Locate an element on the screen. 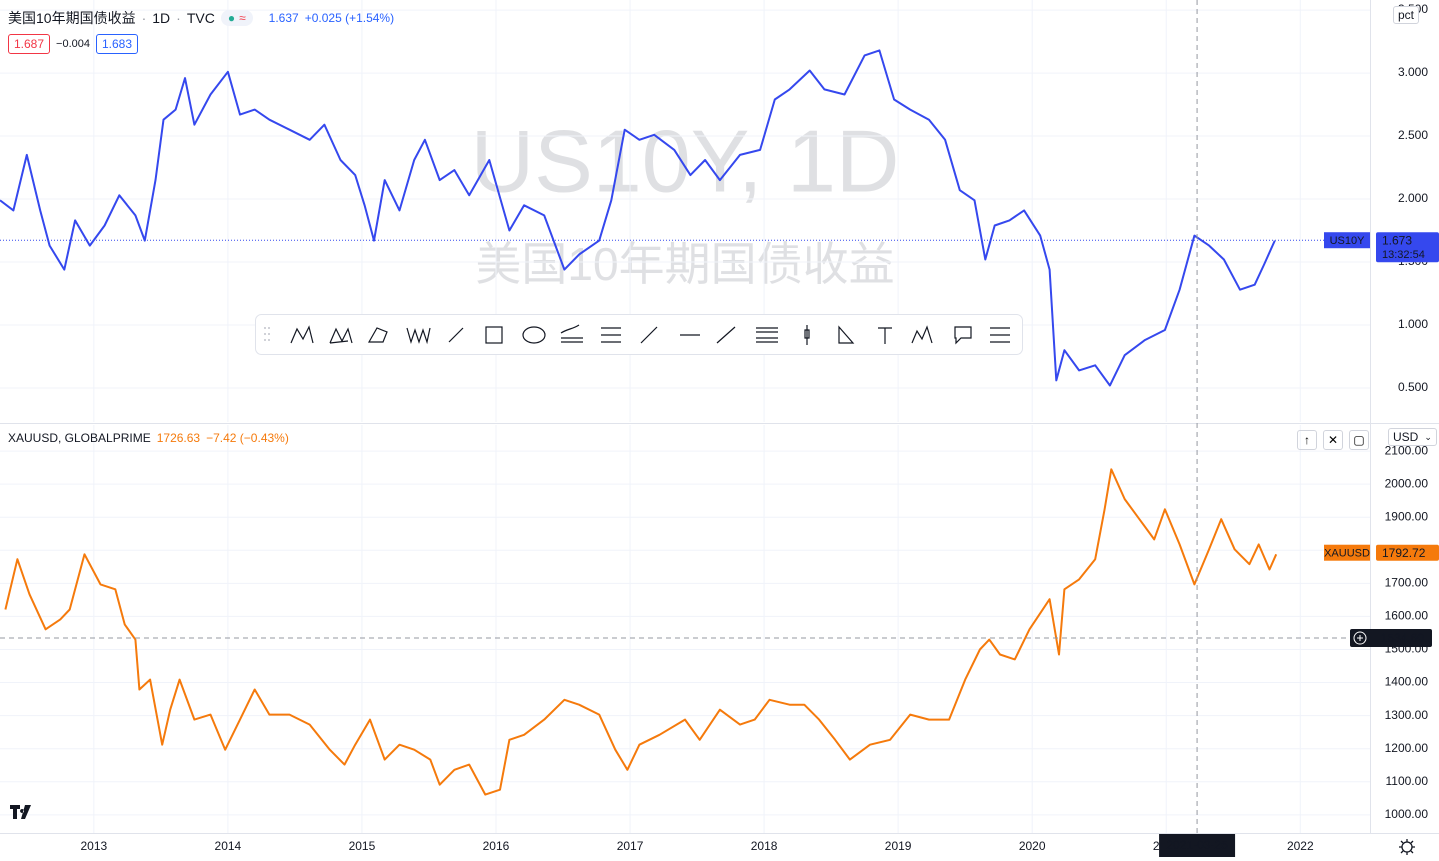  x-tick-label: 2020 is located at coordinates (1032, 846).